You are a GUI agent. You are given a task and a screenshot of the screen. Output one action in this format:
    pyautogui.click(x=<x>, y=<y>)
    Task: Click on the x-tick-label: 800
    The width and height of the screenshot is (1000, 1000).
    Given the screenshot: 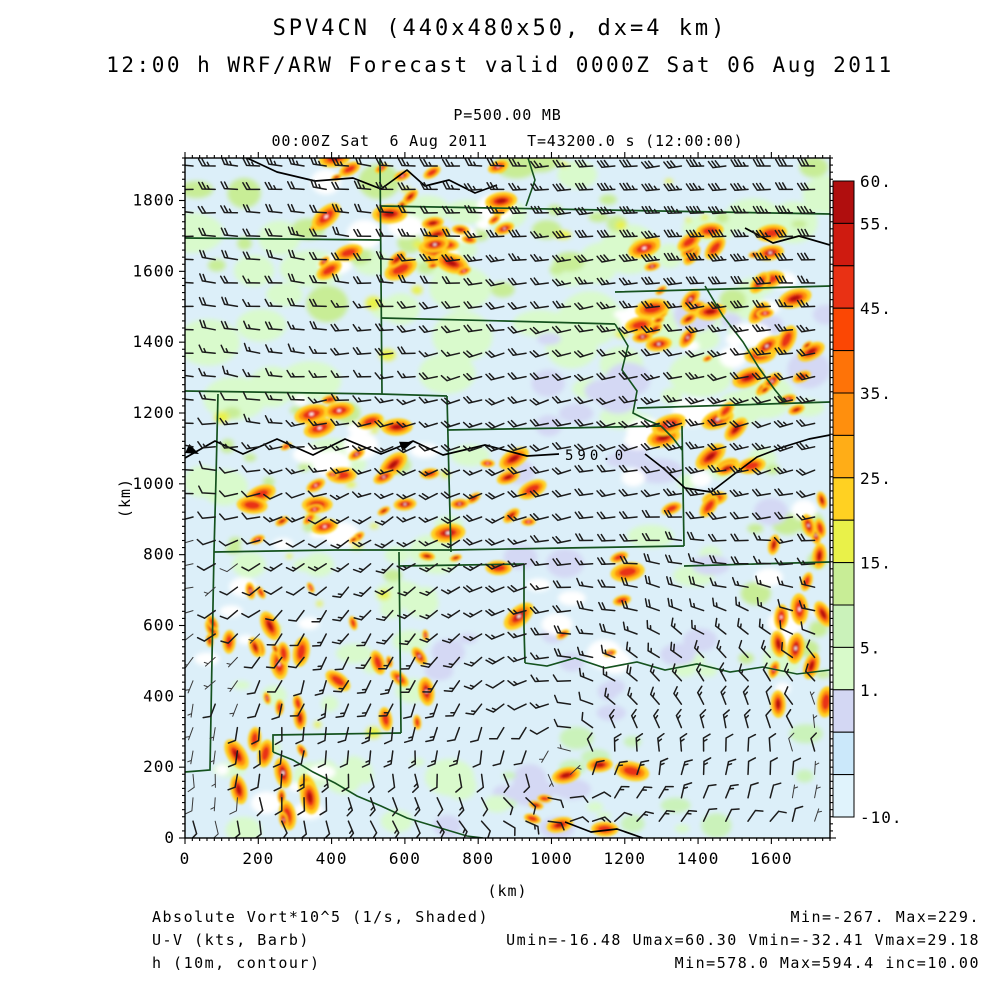 What is the action you would take?
    pyautogui.click(x=478, y=858)
    